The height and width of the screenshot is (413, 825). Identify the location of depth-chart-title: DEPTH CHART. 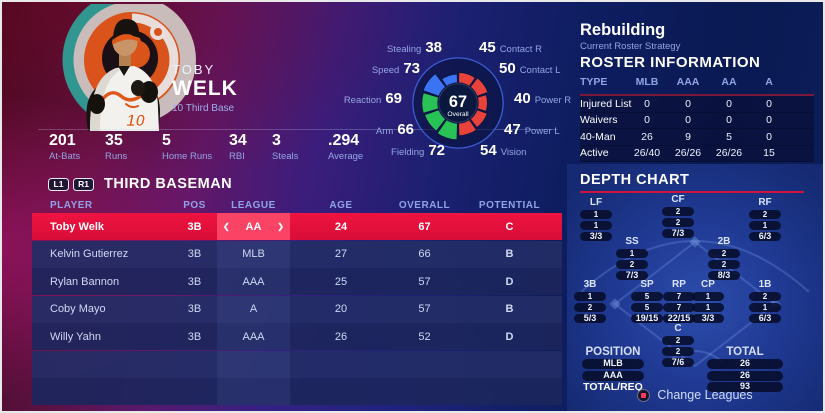
(635, 180).